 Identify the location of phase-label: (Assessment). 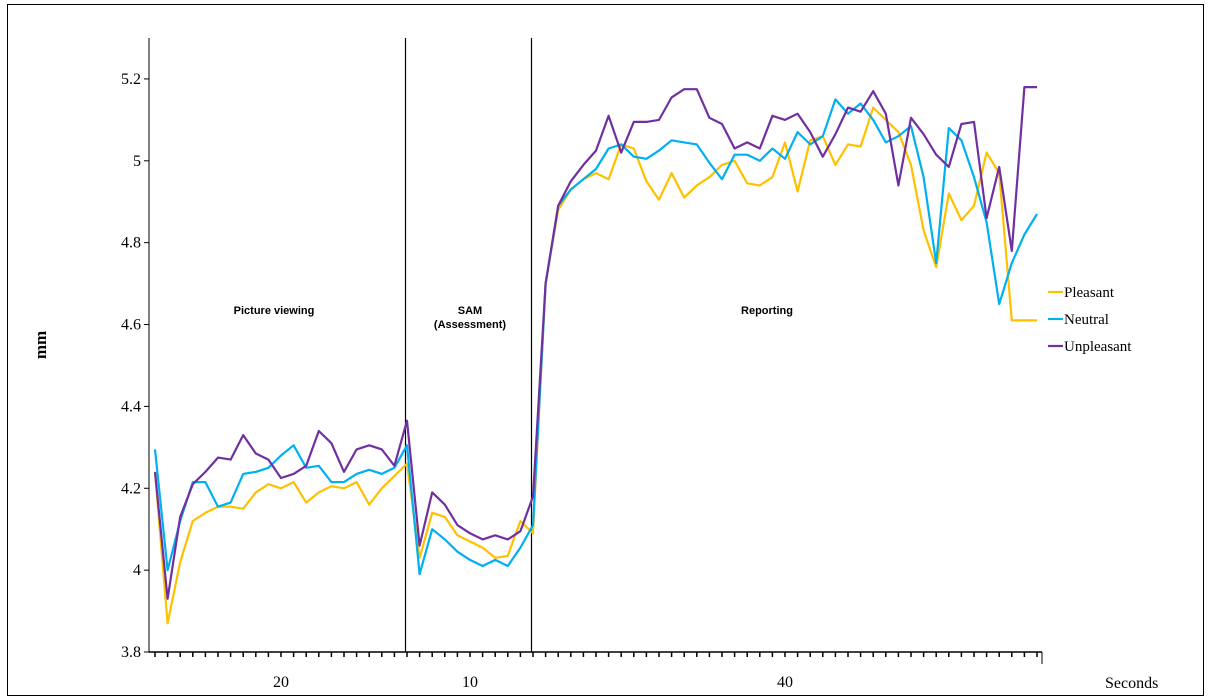
(470, 325).